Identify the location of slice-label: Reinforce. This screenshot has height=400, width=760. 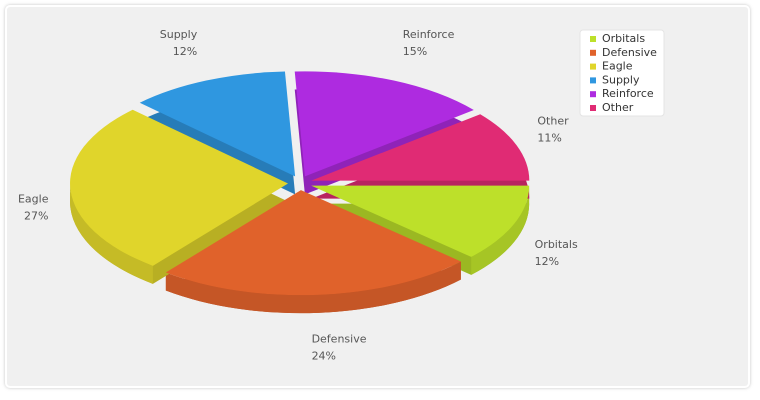
(429, 34).